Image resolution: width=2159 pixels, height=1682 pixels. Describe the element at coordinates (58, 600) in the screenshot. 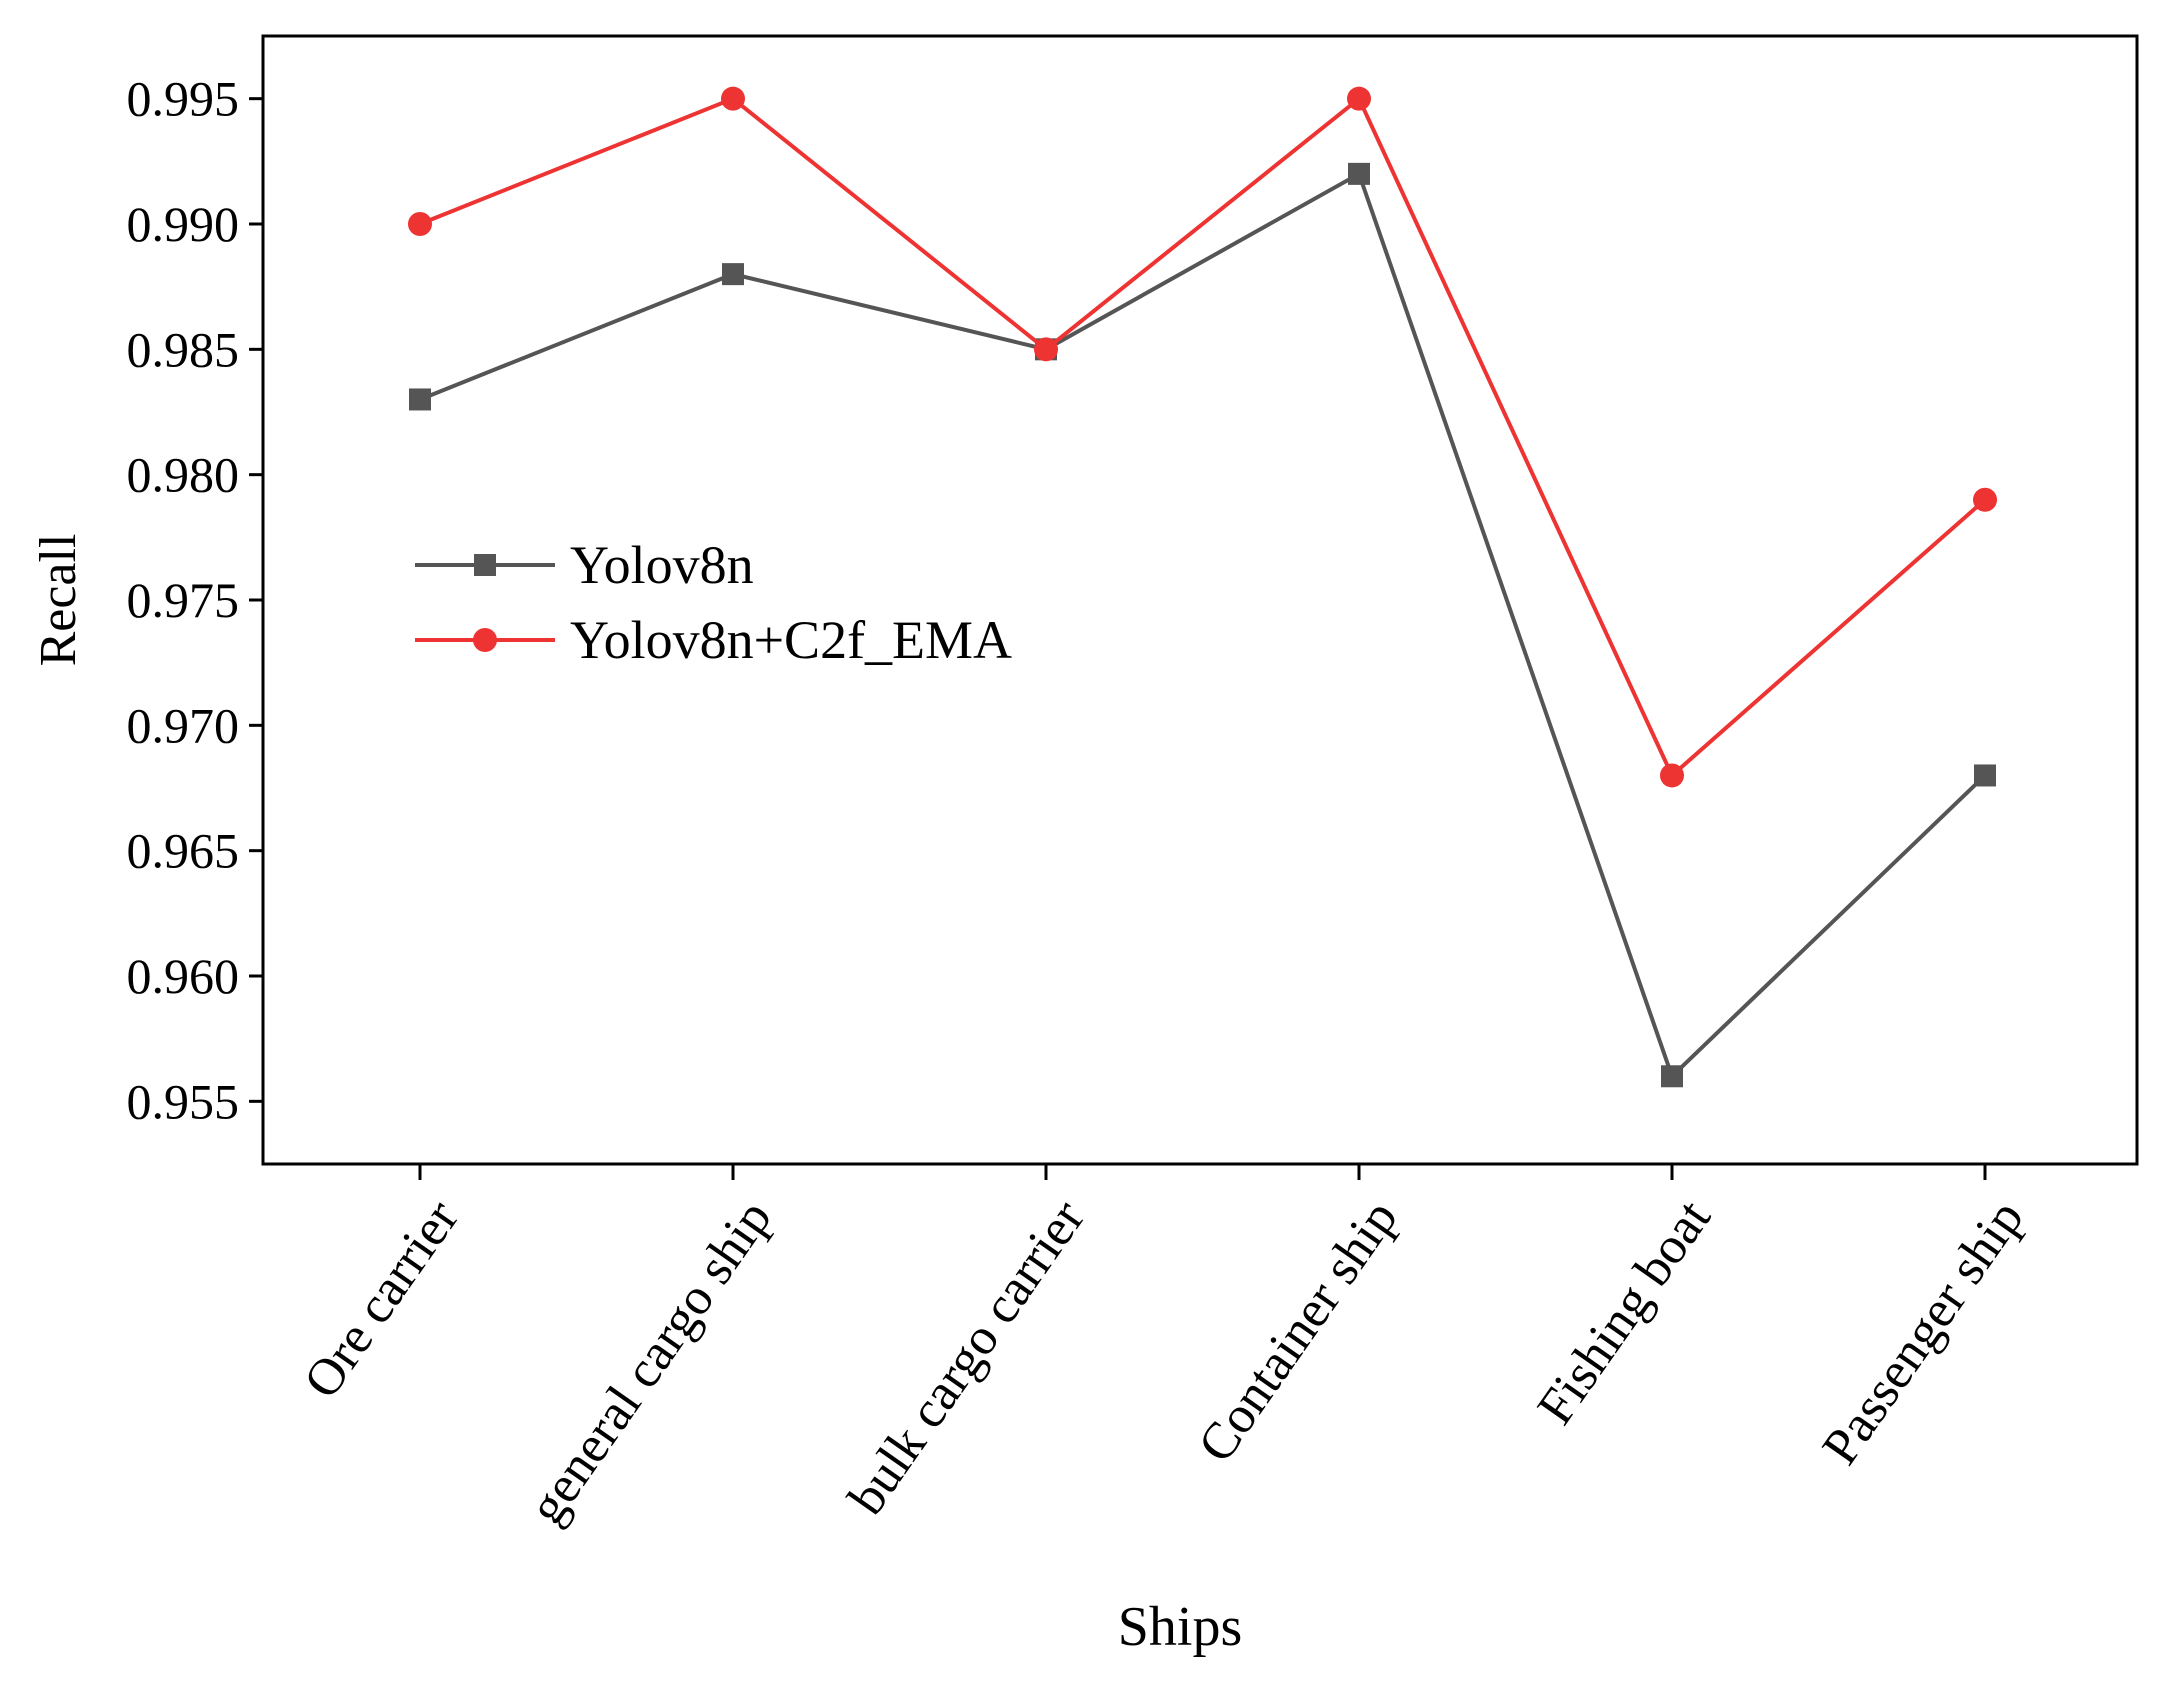

I see `y-axis-label: Recall` at that location.